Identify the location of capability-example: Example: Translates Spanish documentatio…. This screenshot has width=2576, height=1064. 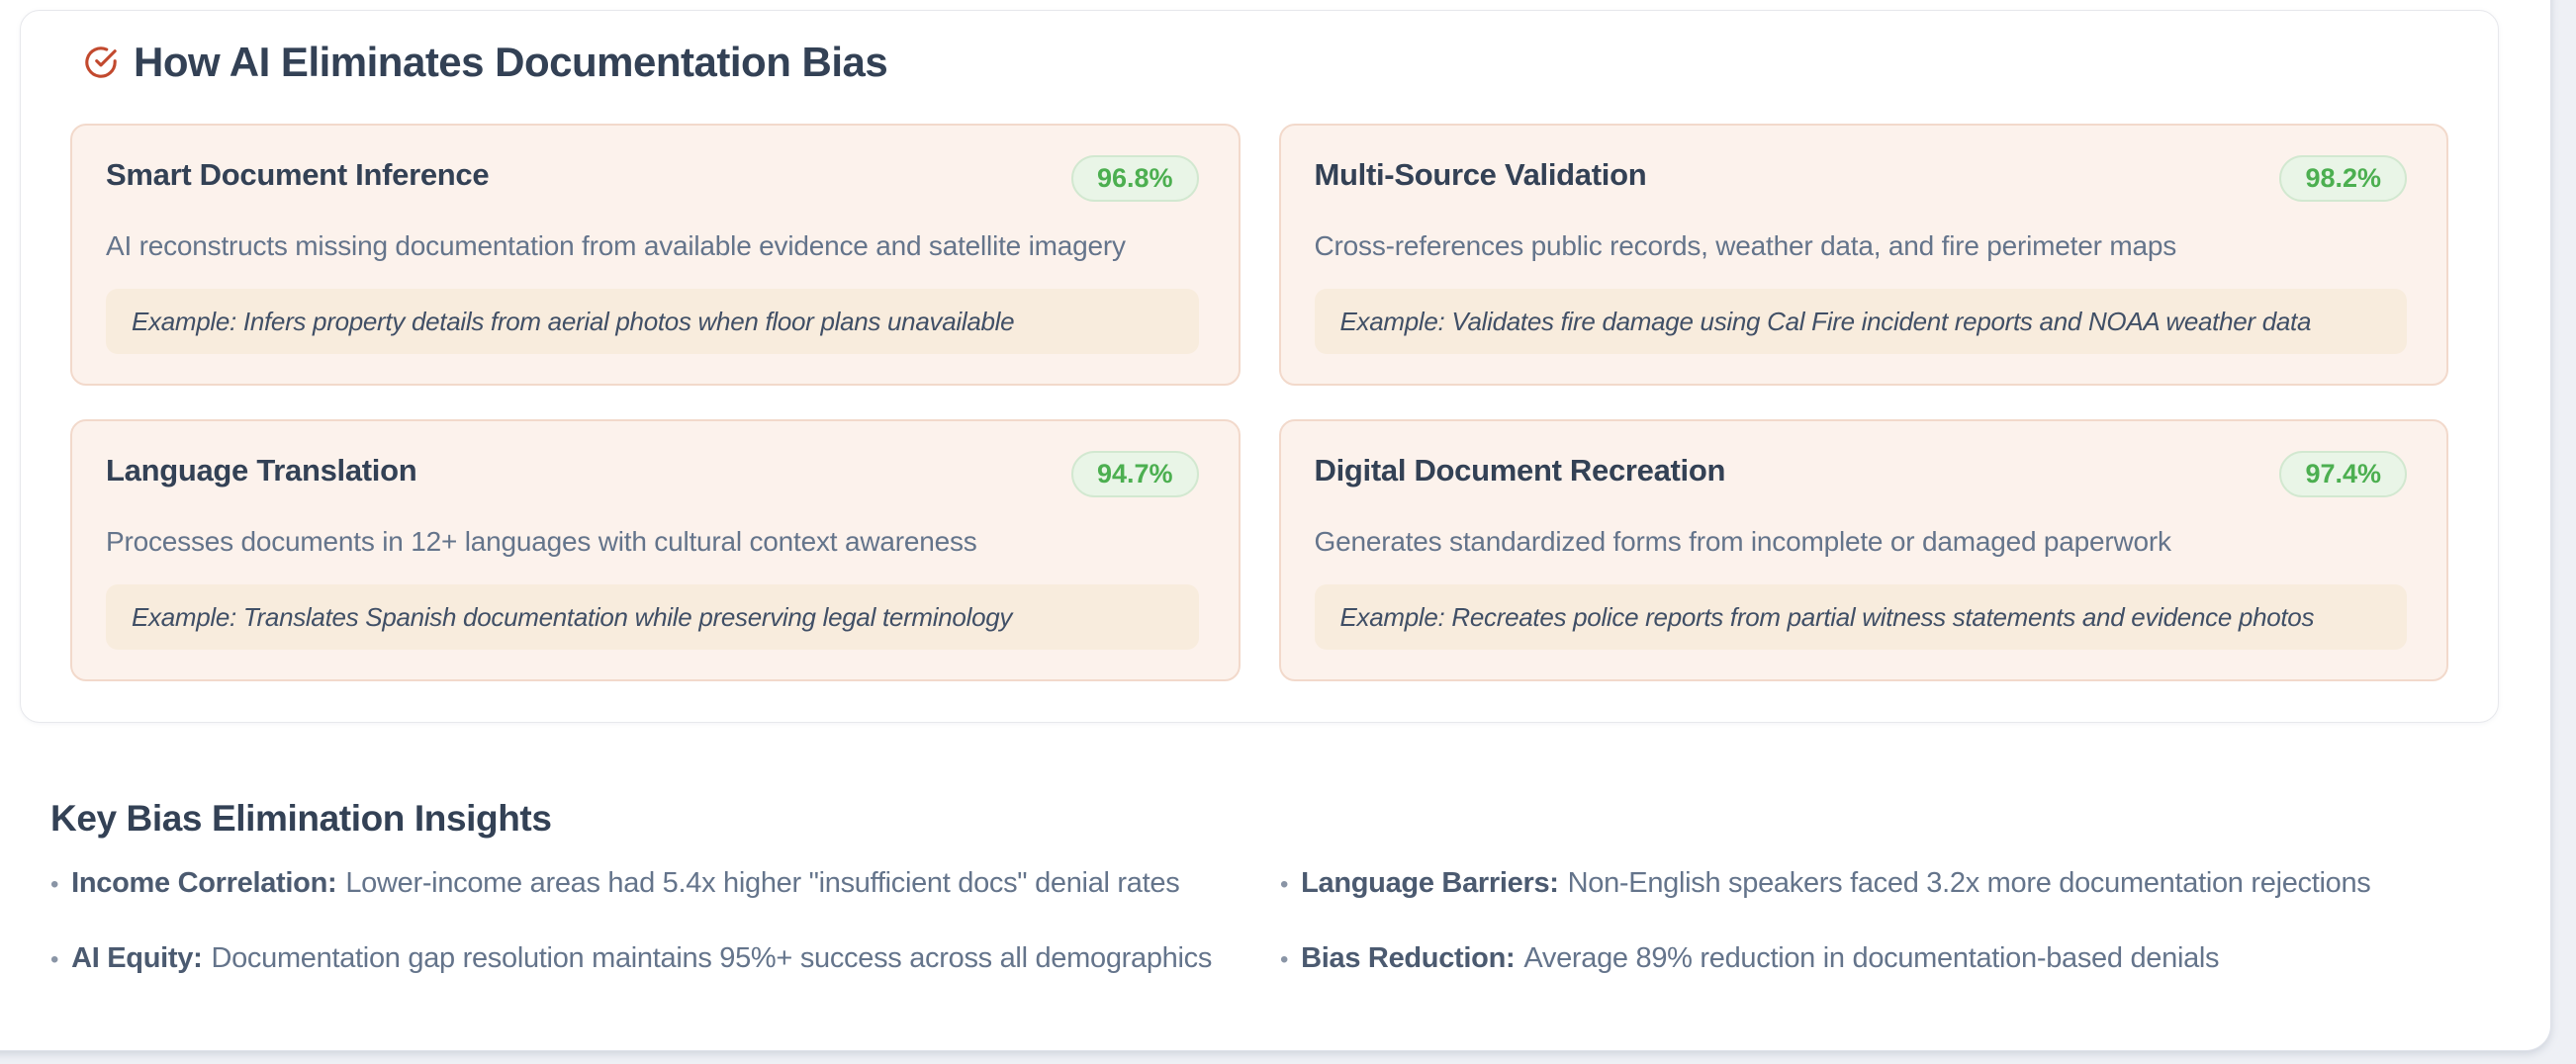
(652, 617).